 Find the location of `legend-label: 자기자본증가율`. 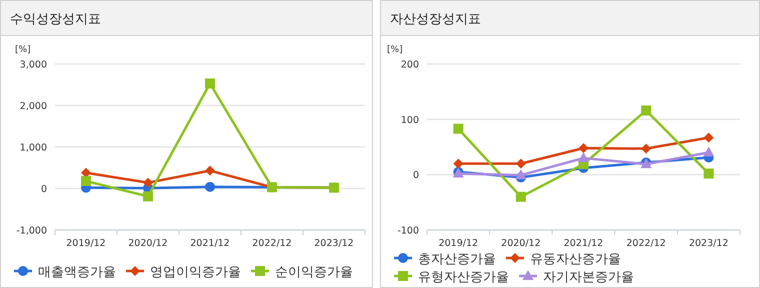

legend-label: 자기자본증가율 is located at coordinates (588, 277).